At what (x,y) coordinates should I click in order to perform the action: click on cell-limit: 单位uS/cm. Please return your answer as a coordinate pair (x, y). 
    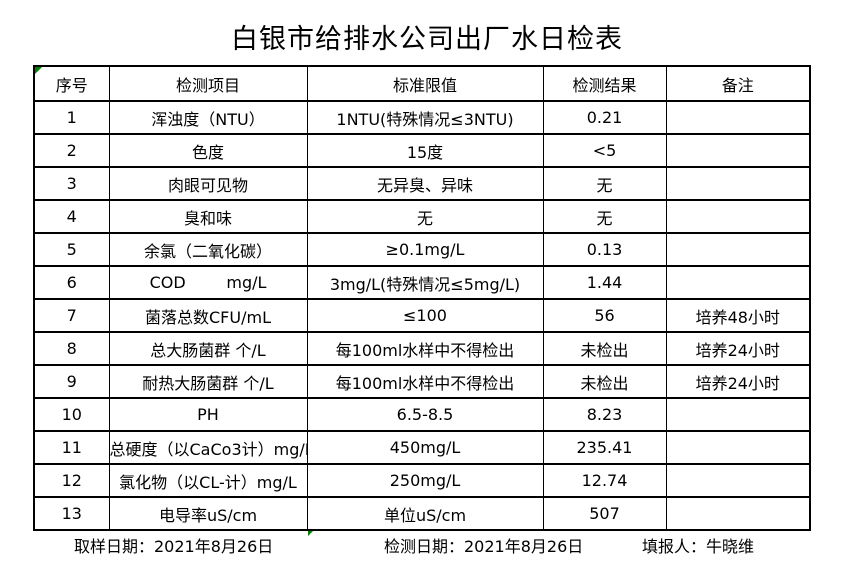
    Looking at the image, I should click on (425, 513).